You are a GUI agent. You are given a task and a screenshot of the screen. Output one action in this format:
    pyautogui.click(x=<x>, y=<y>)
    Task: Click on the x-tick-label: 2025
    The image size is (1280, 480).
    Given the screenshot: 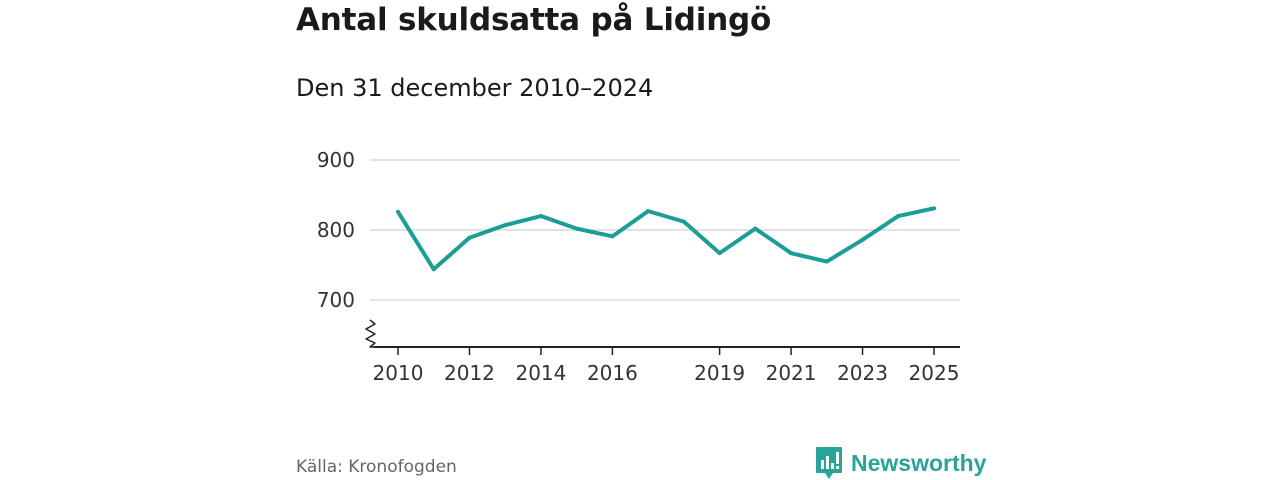 What is the action you would take?
    pyautogui.click(x=934, y=373)
    